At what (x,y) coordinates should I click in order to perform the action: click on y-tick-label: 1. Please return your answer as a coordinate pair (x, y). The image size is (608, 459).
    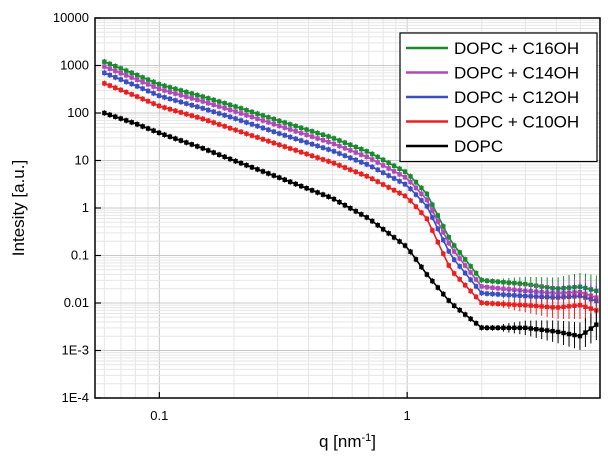
    Looking at the image, I should click on (85, 207).